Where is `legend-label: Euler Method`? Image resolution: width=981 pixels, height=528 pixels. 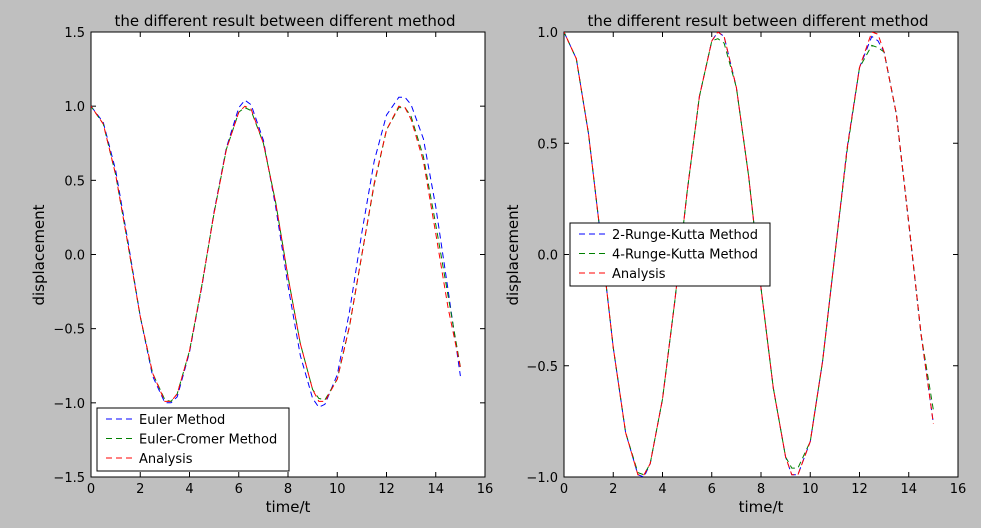
legend-label: Euler Method is located at coordinates (182, 420).